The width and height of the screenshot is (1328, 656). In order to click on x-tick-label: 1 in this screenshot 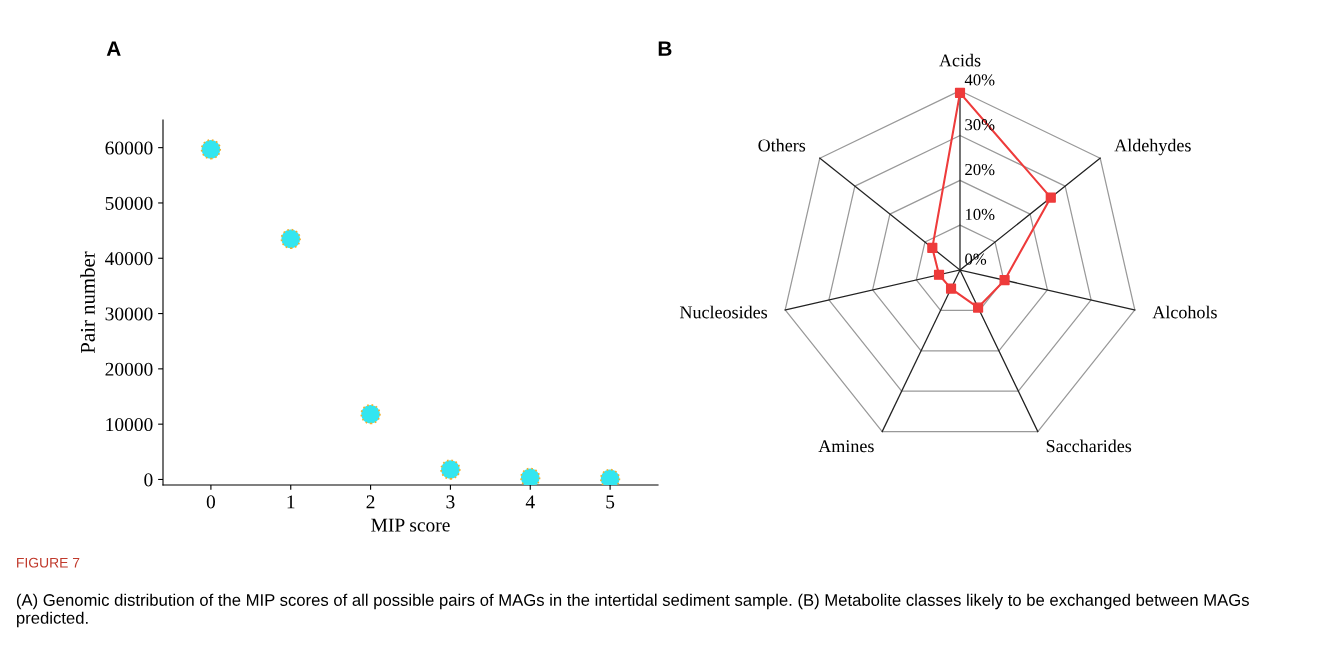, I will do `click(291, 502)`.